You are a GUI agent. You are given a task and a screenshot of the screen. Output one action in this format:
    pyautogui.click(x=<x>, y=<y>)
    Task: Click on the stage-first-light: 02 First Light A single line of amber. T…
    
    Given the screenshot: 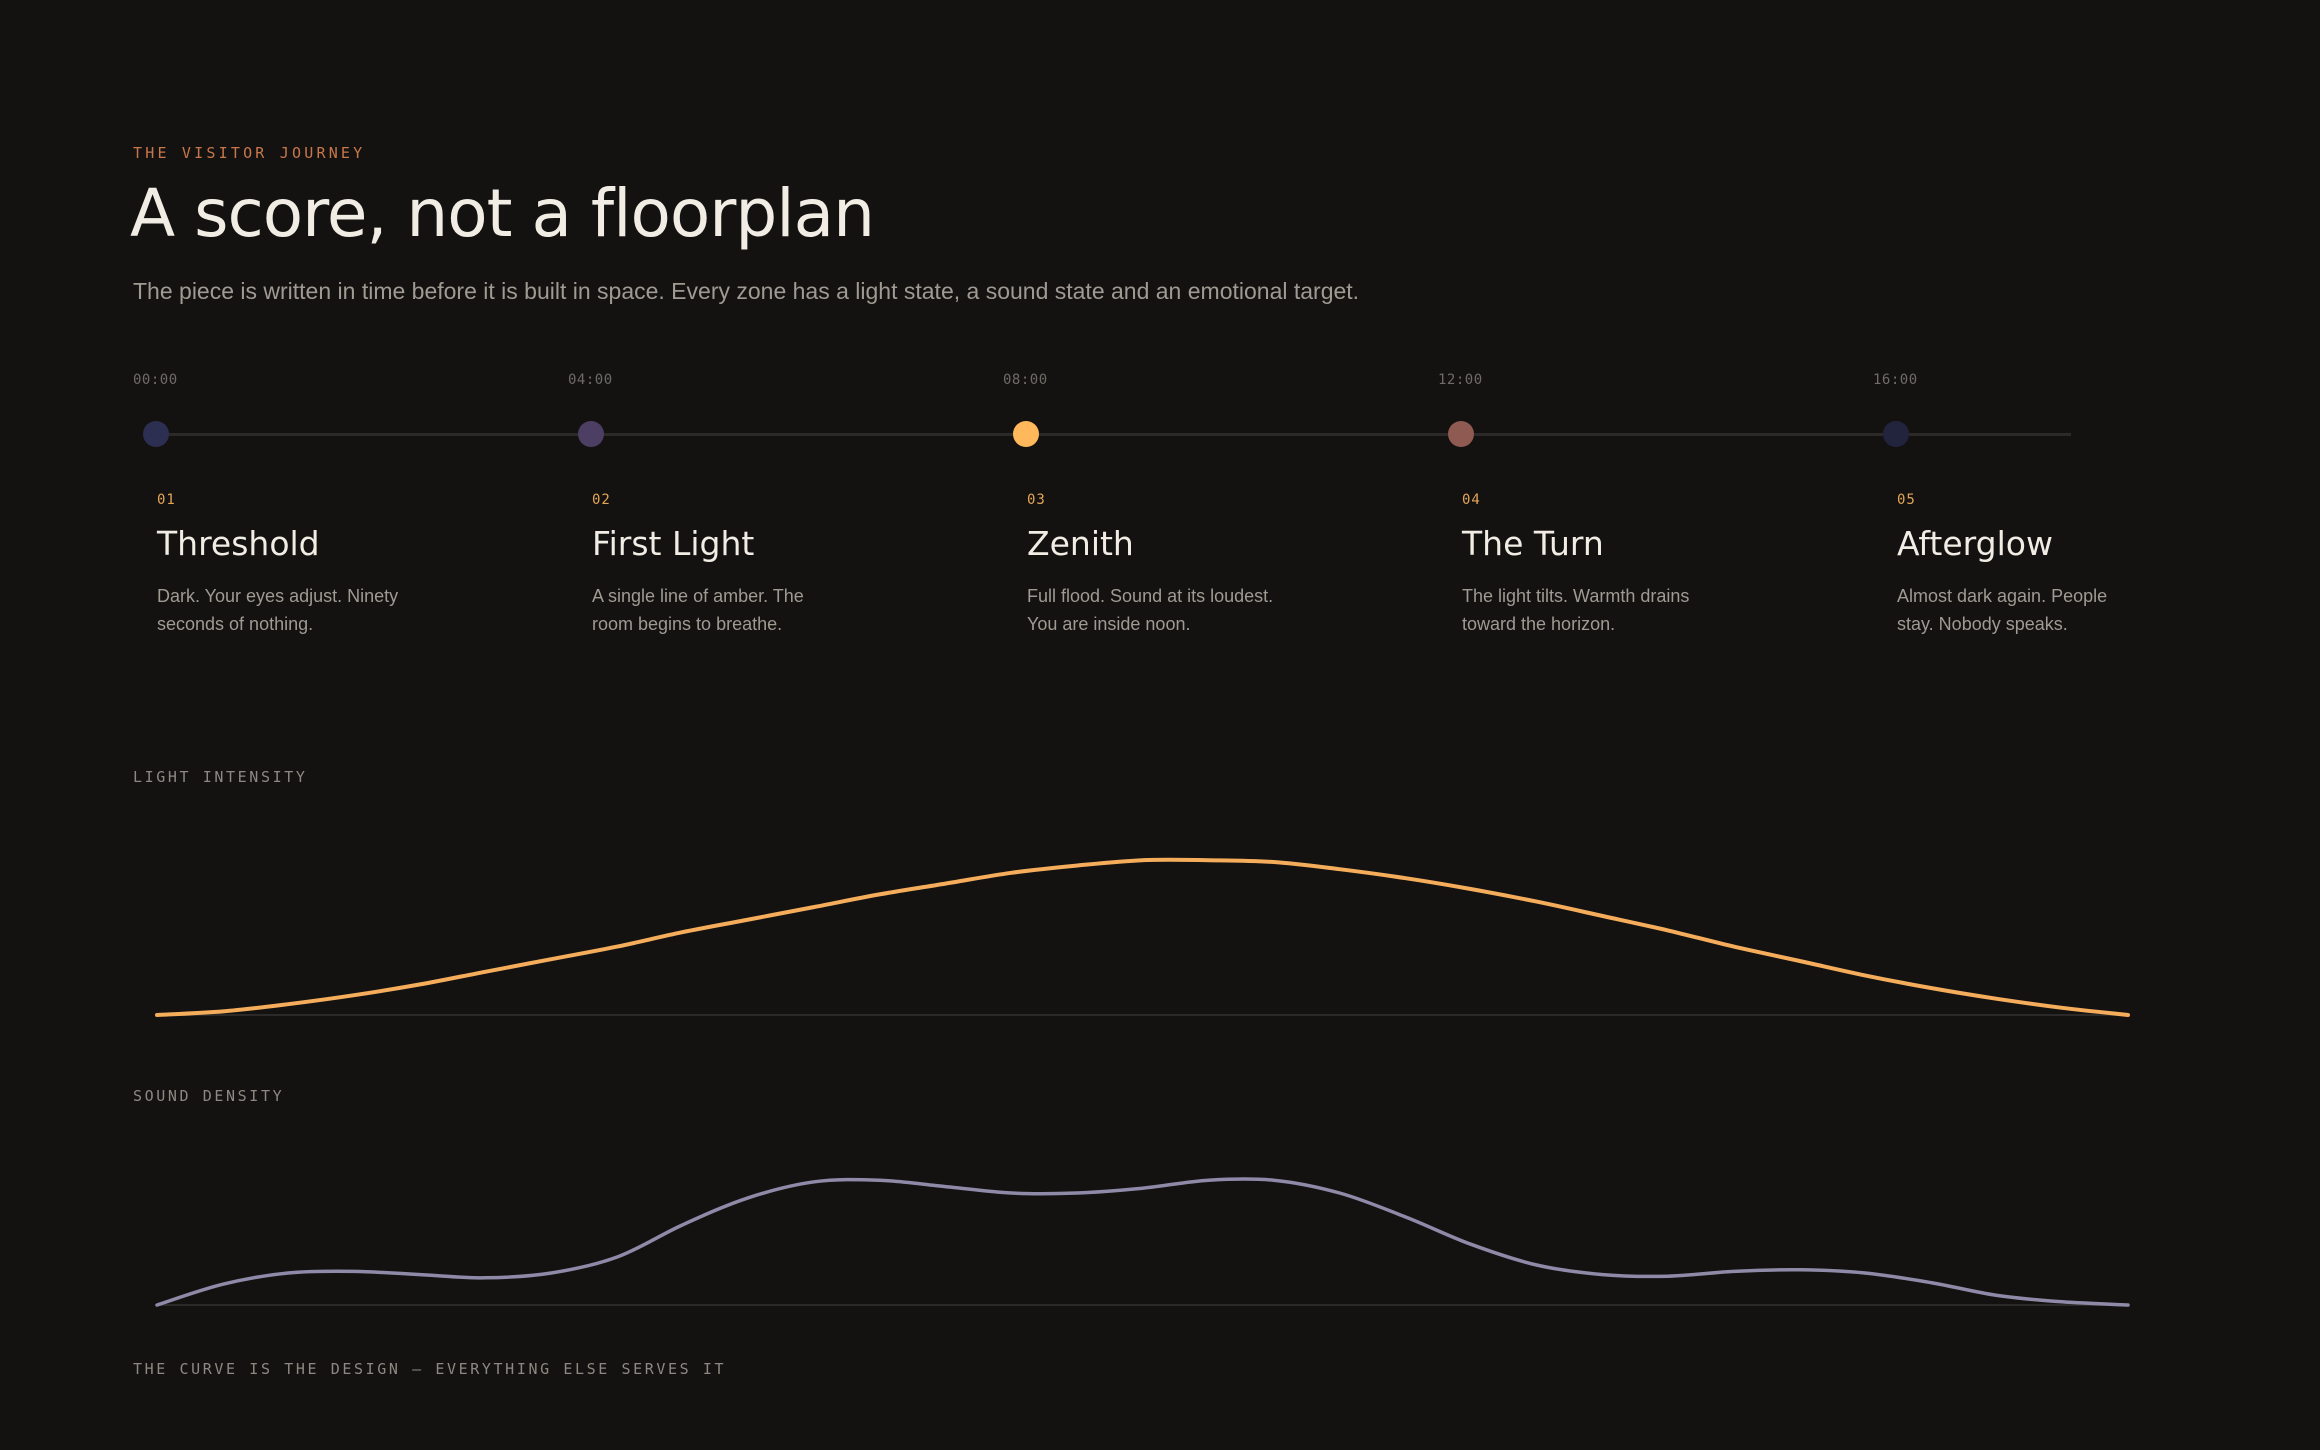 What is the action you would take?
    pyautogui.click(x=742, y=565)
    